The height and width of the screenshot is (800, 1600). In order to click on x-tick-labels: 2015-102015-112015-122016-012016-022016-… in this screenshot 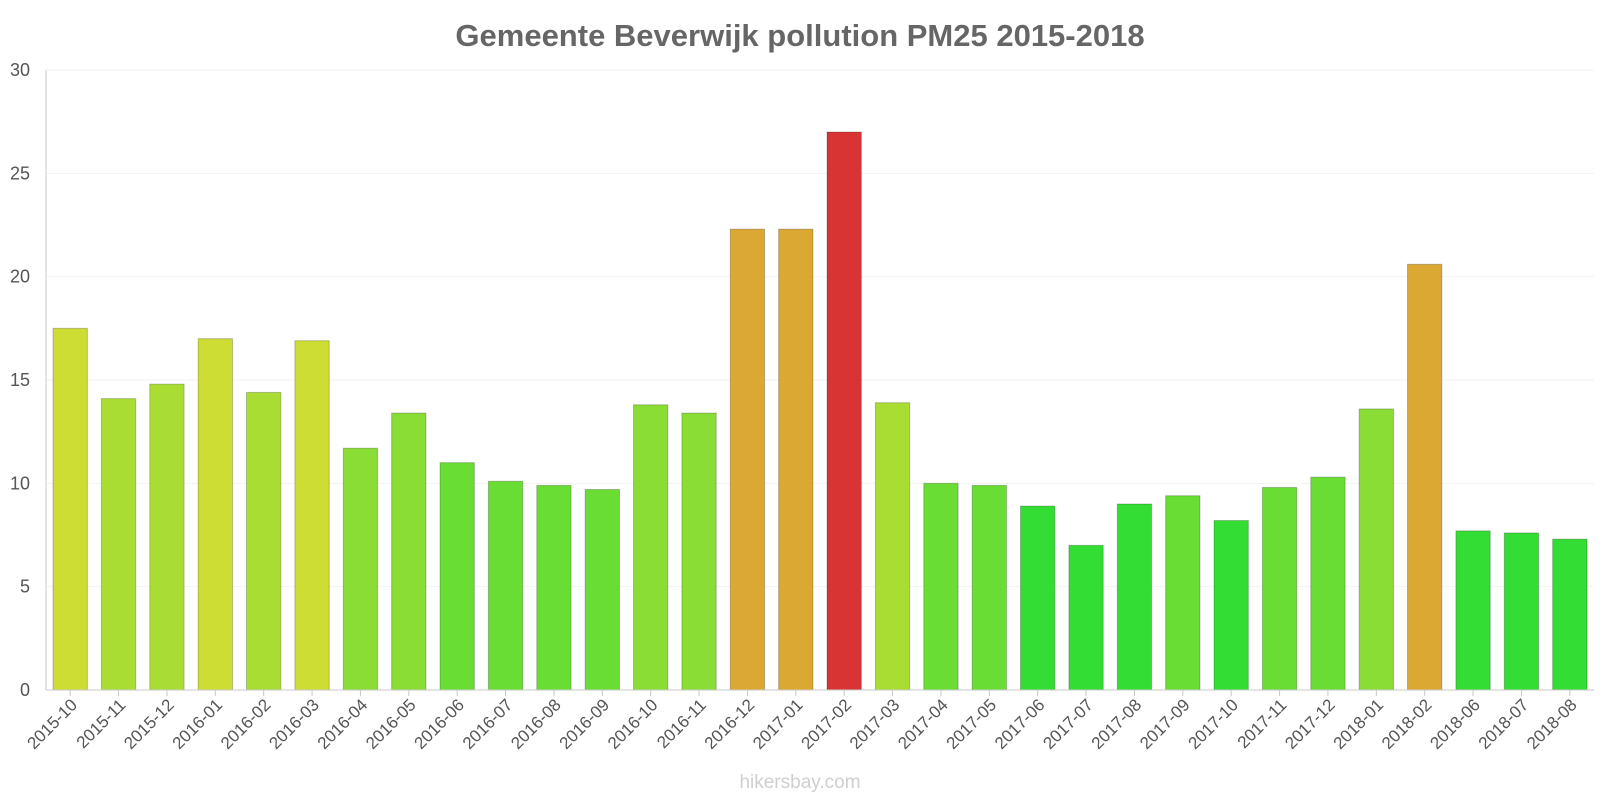, I will do `click(802, 721)`.